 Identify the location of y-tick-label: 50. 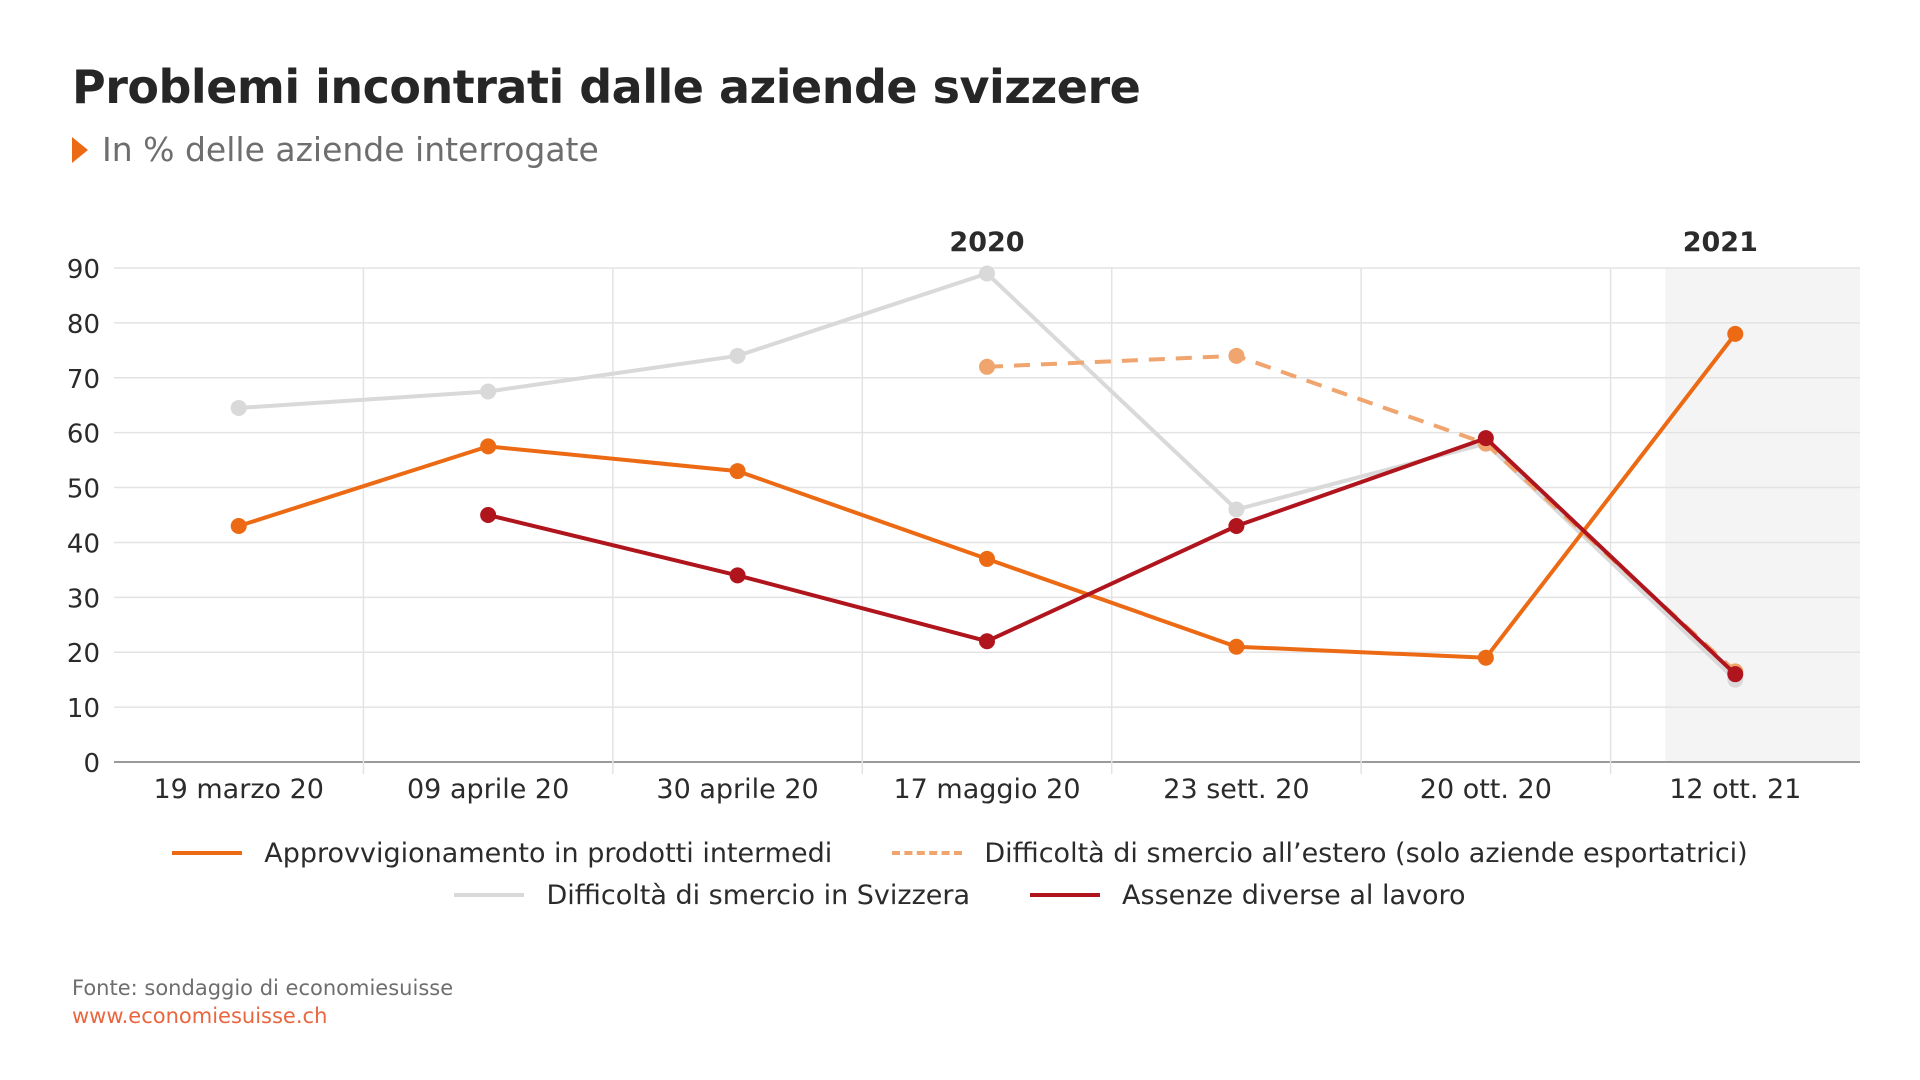
(83, 490).